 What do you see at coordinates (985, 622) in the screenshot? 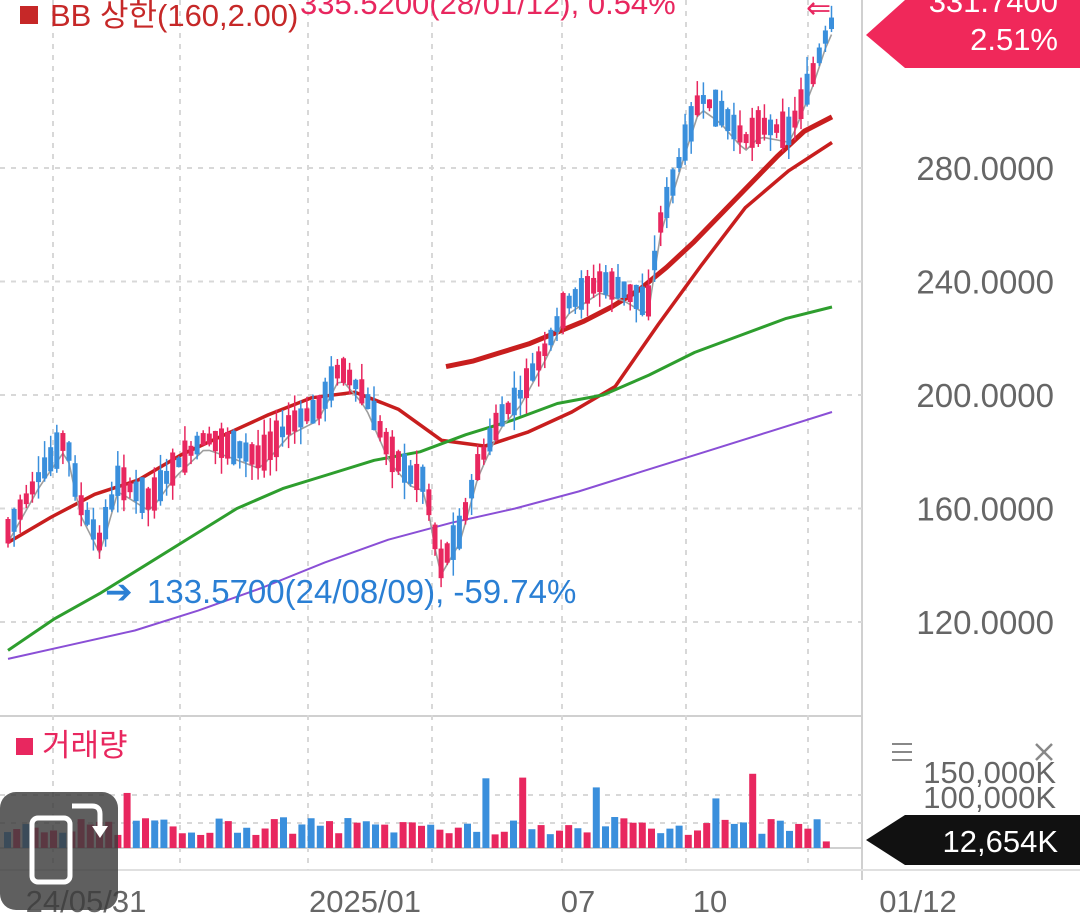
I see `y-tick-label: 120.0000` at bounding box center [985, 622].